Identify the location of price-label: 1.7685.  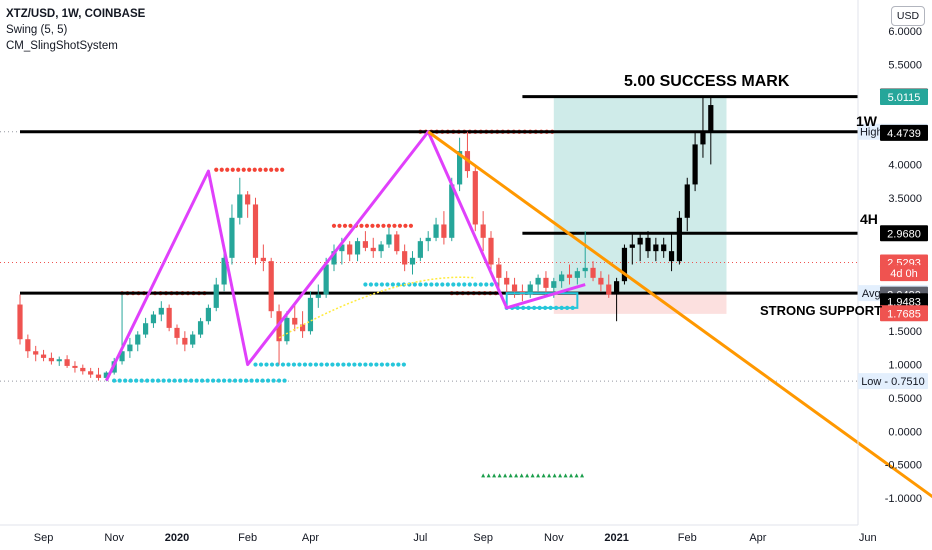
(904, 314).